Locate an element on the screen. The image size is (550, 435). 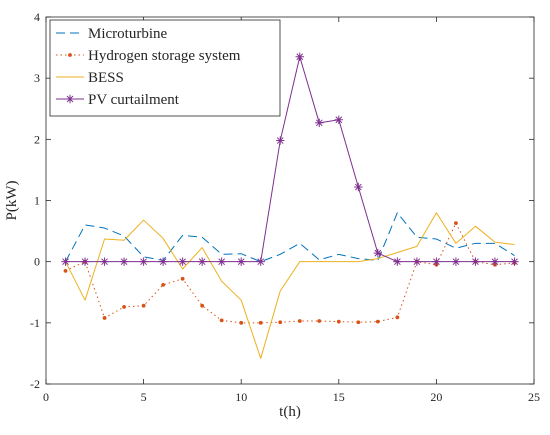
y-tick-label: 1 is located at coordinates (37, 201).